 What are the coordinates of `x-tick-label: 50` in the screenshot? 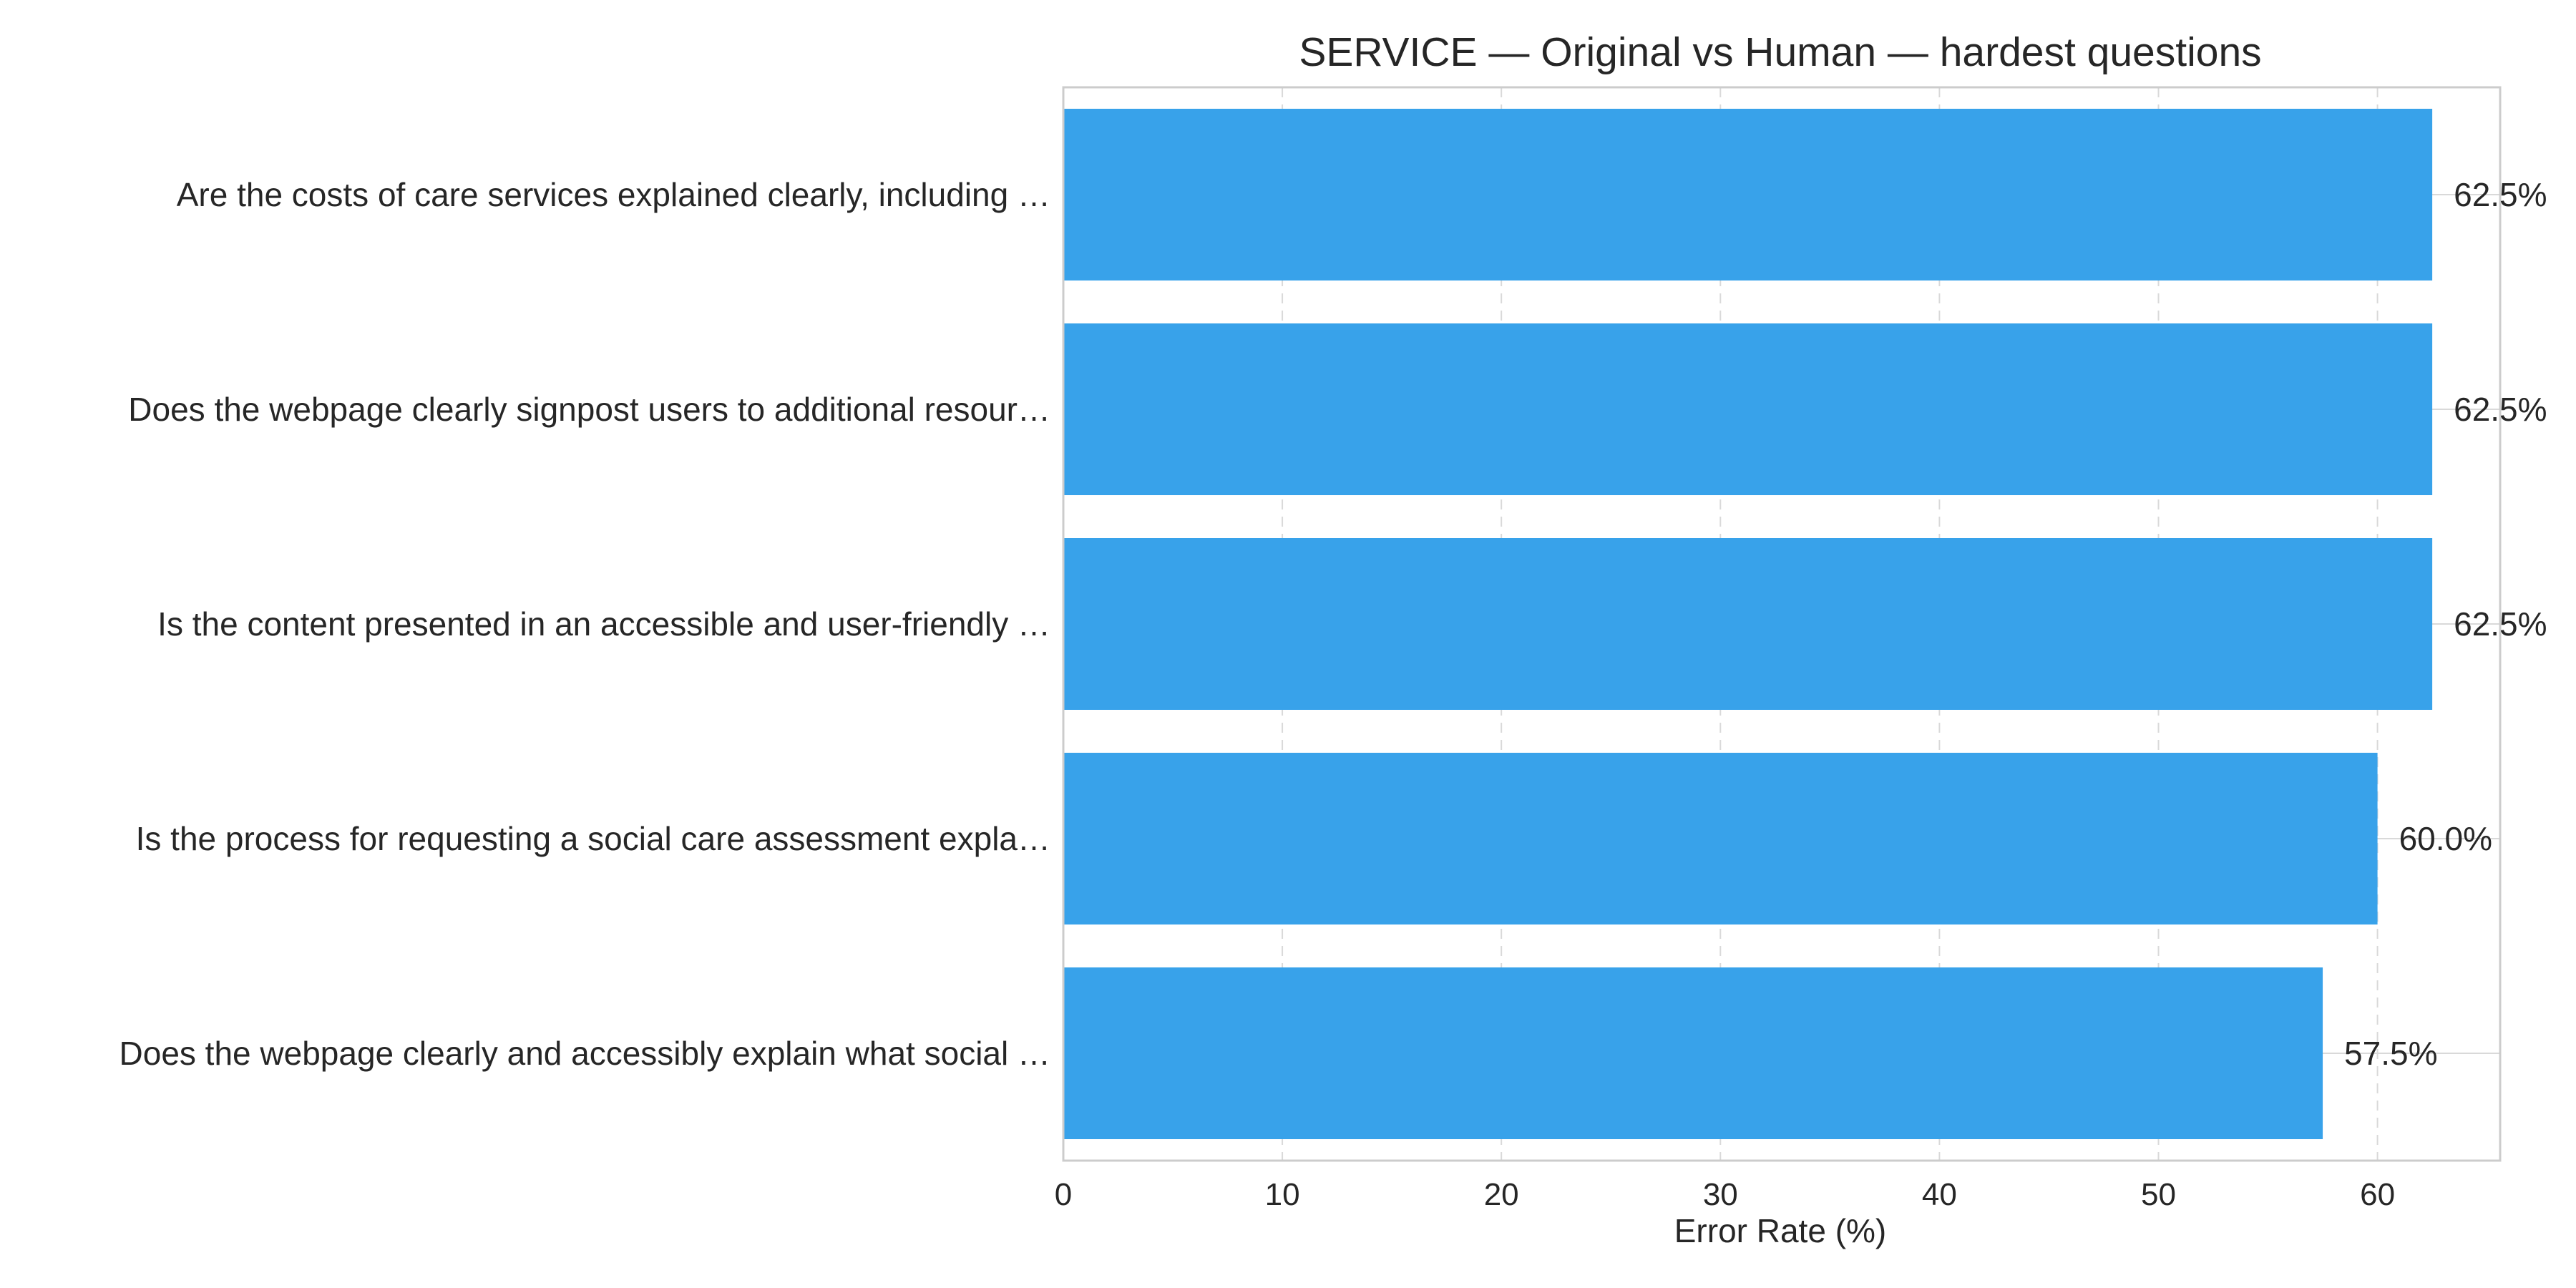 It's located at (2158, 1194).